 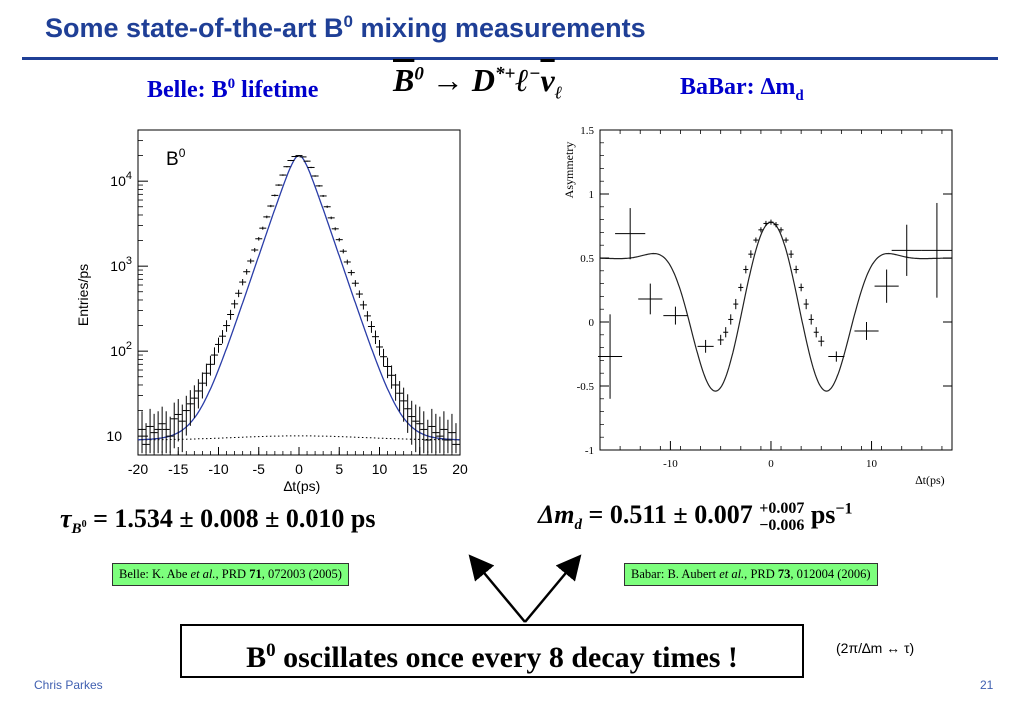 What do you see at coordinates (587, 131) in the screenshot?
I see `babar-ytick-label: 1.5` at bounding box center [587, 131].